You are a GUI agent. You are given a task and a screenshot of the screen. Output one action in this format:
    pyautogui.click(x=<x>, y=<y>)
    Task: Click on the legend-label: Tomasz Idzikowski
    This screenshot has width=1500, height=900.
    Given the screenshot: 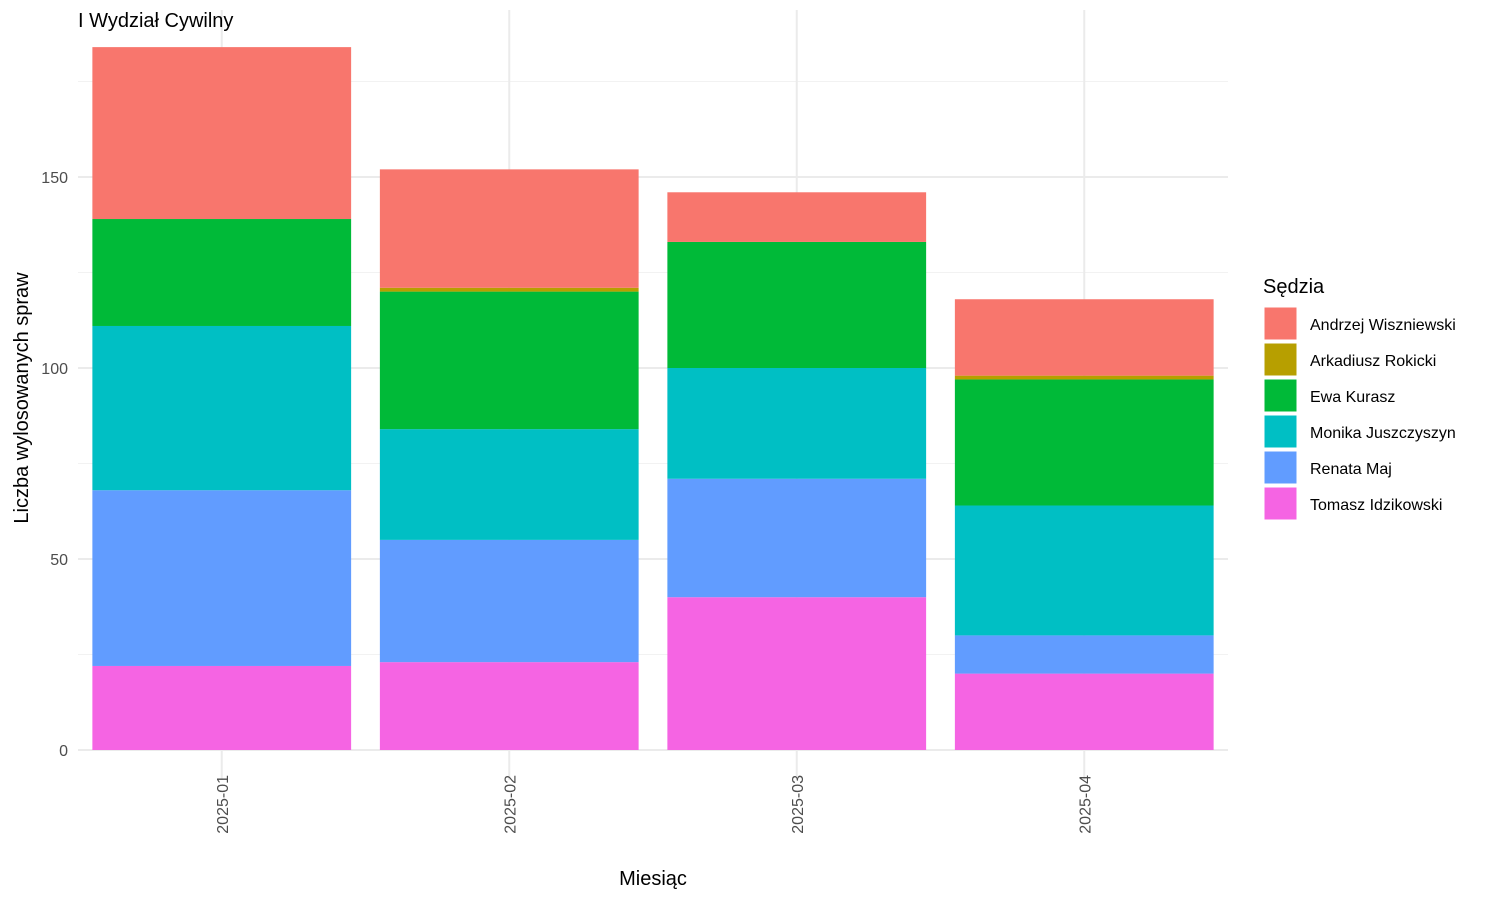 What is the action you would take?
    pyautogui.click(x=1376, y=505)
    